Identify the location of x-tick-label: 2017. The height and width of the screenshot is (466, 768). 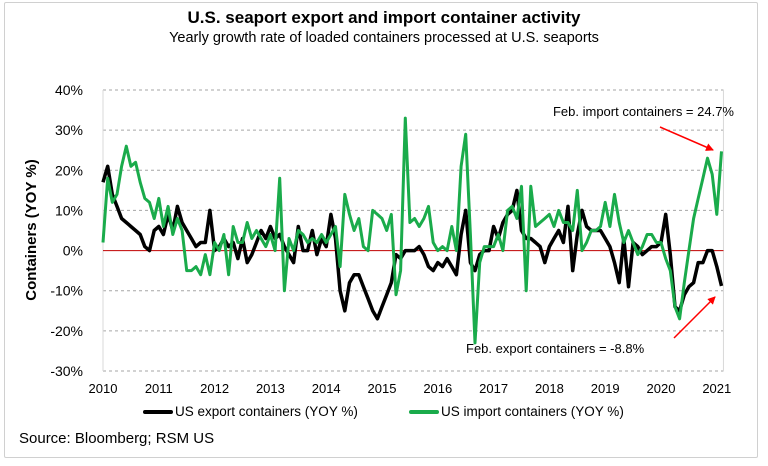
(493, 388).